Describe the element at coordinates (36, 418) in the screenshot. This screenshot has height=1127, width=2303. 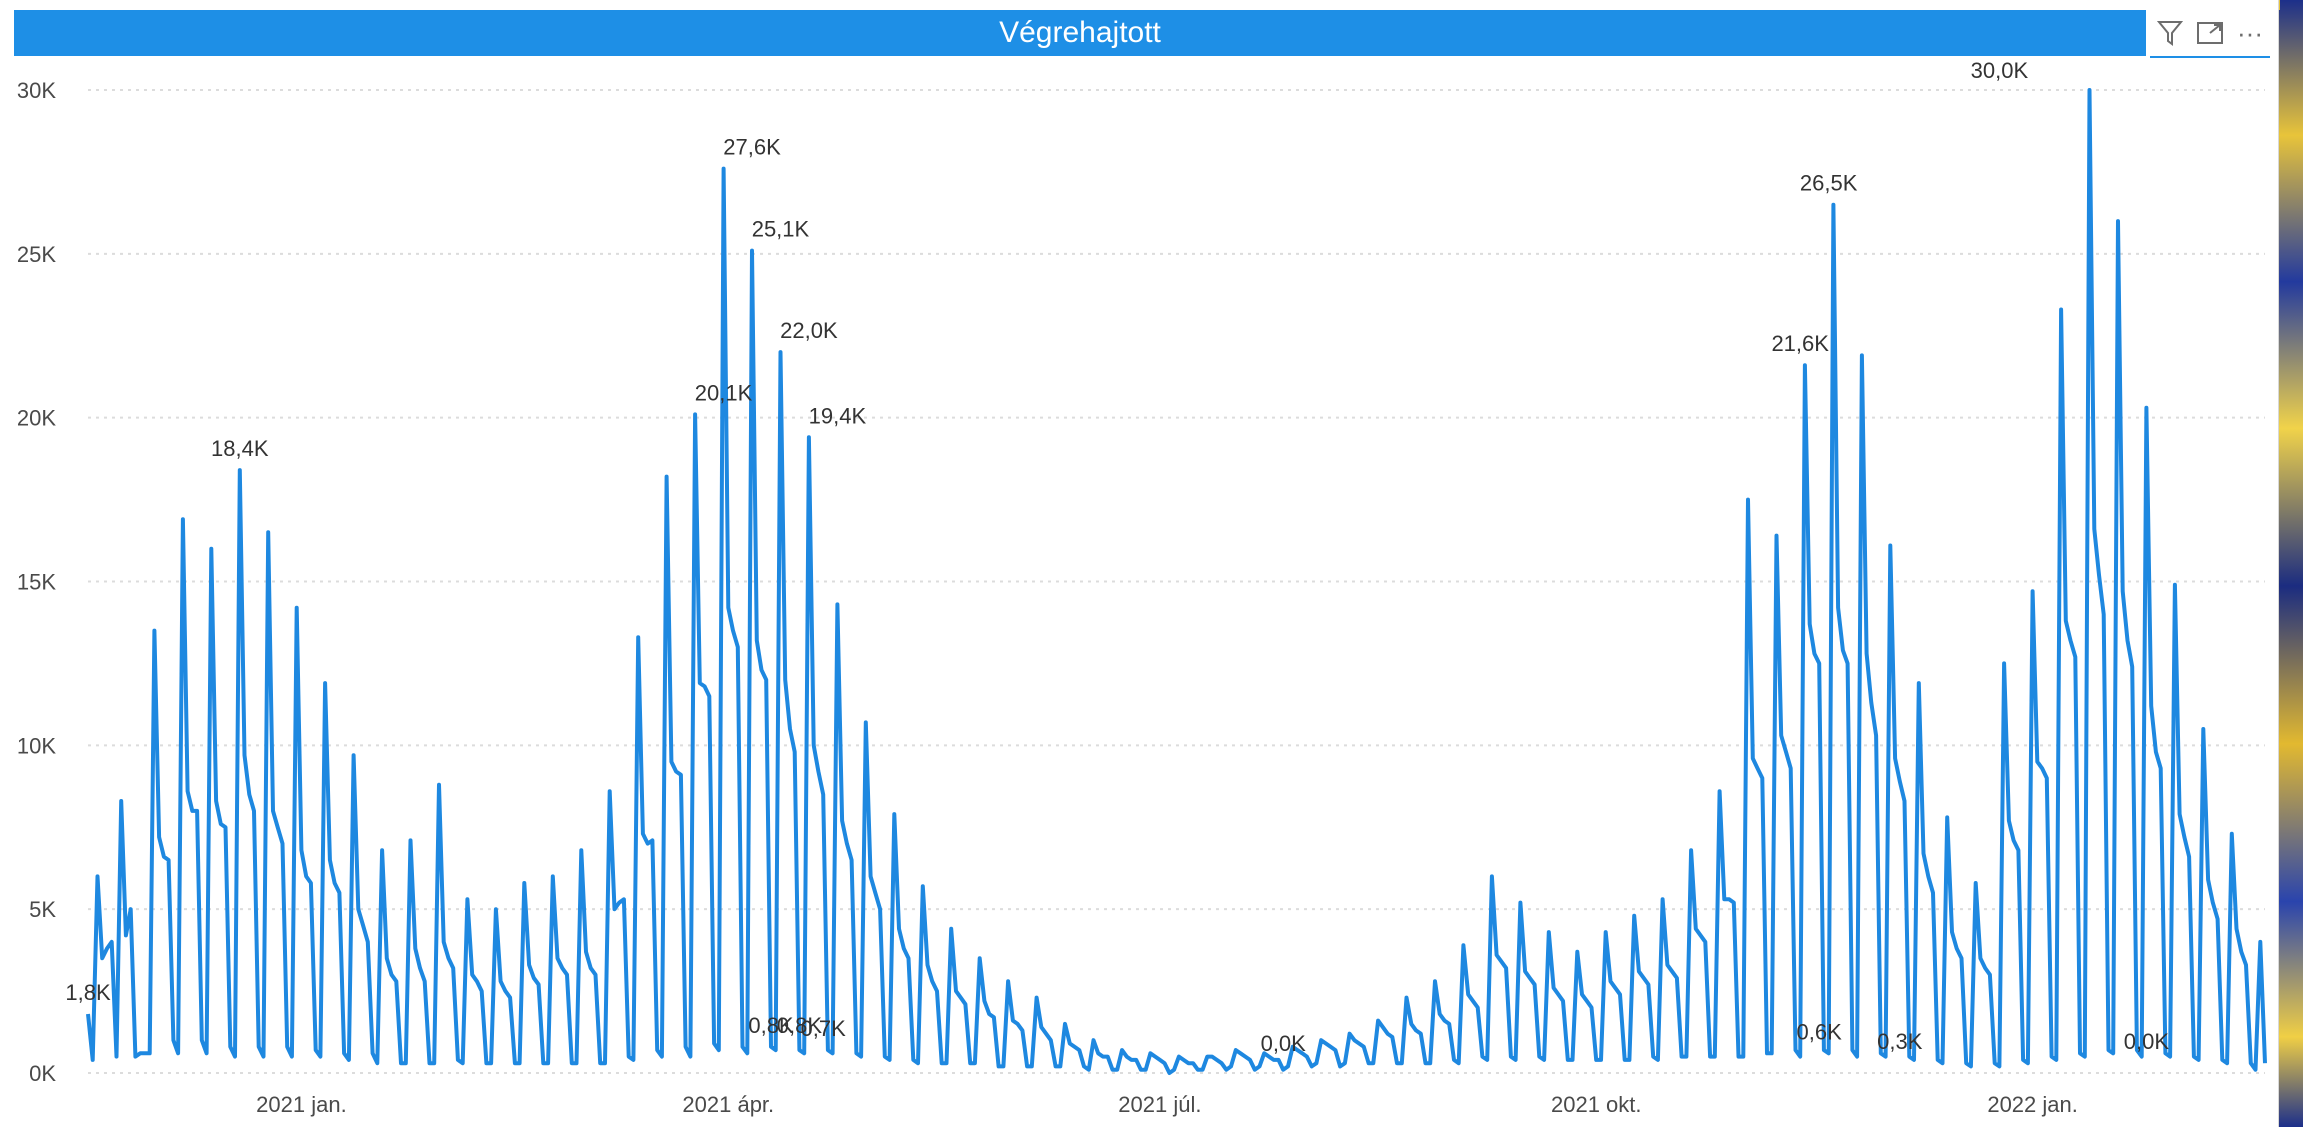
I see `y-tick-label: 20K` at that location.